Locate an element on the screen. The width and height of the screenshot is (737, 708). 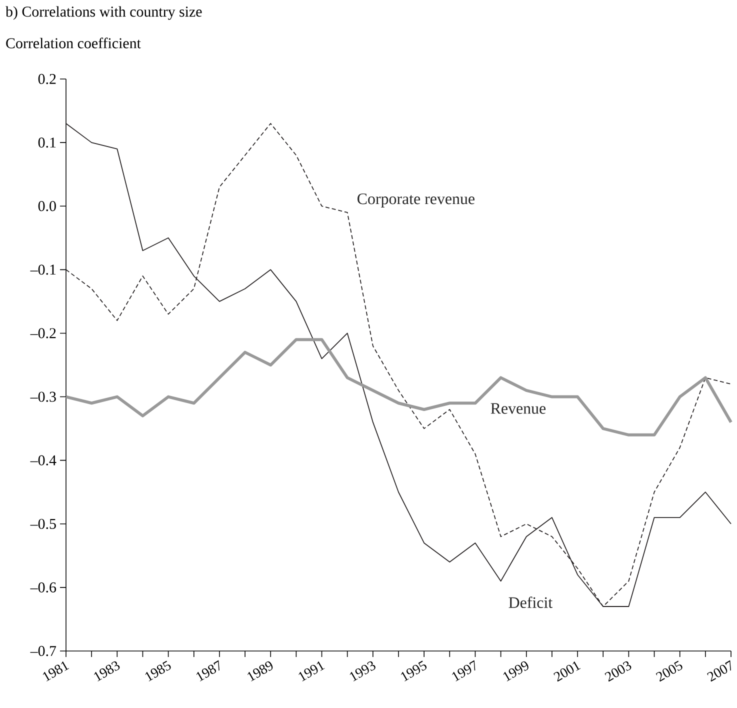
y-tick-label: –0.4 is located at coordinates (43, 460).